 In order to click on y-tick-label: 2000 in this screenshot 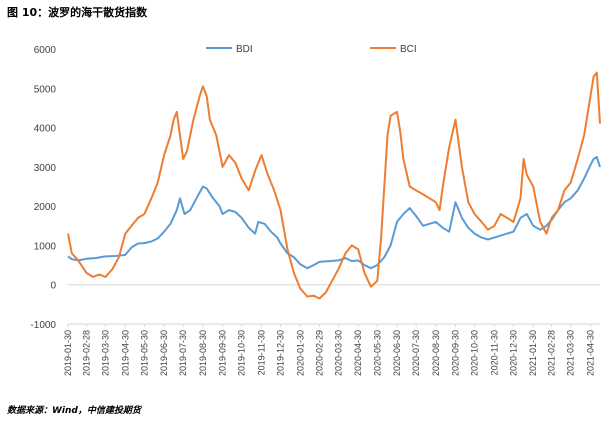, I will do `click(45, 207)`.